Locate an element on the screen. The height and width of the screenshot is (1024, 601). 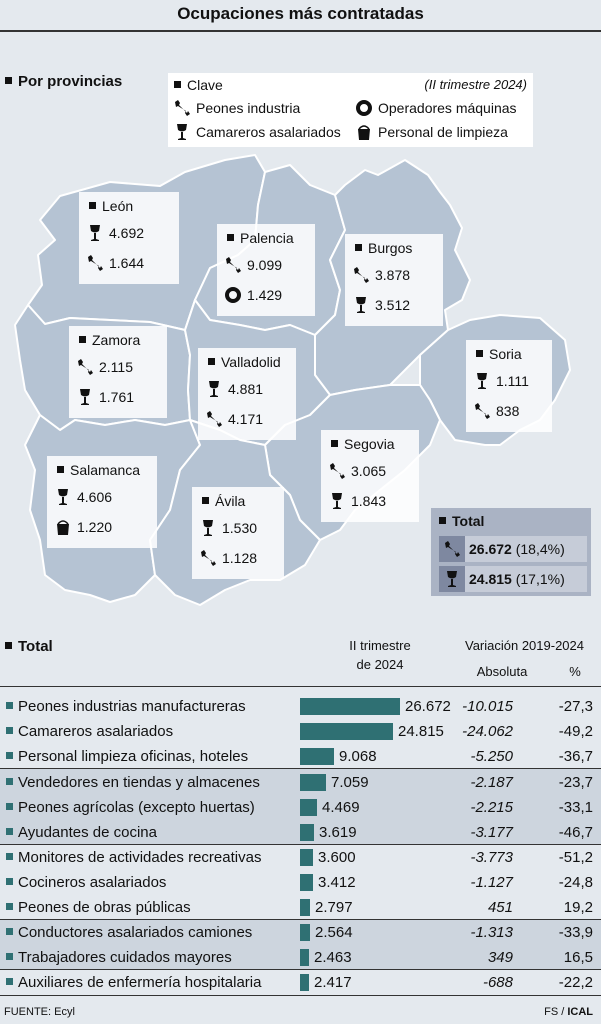
table-row: Peones de obras públicas 2.797 451 19,2 is located at coordinates (300, 907).